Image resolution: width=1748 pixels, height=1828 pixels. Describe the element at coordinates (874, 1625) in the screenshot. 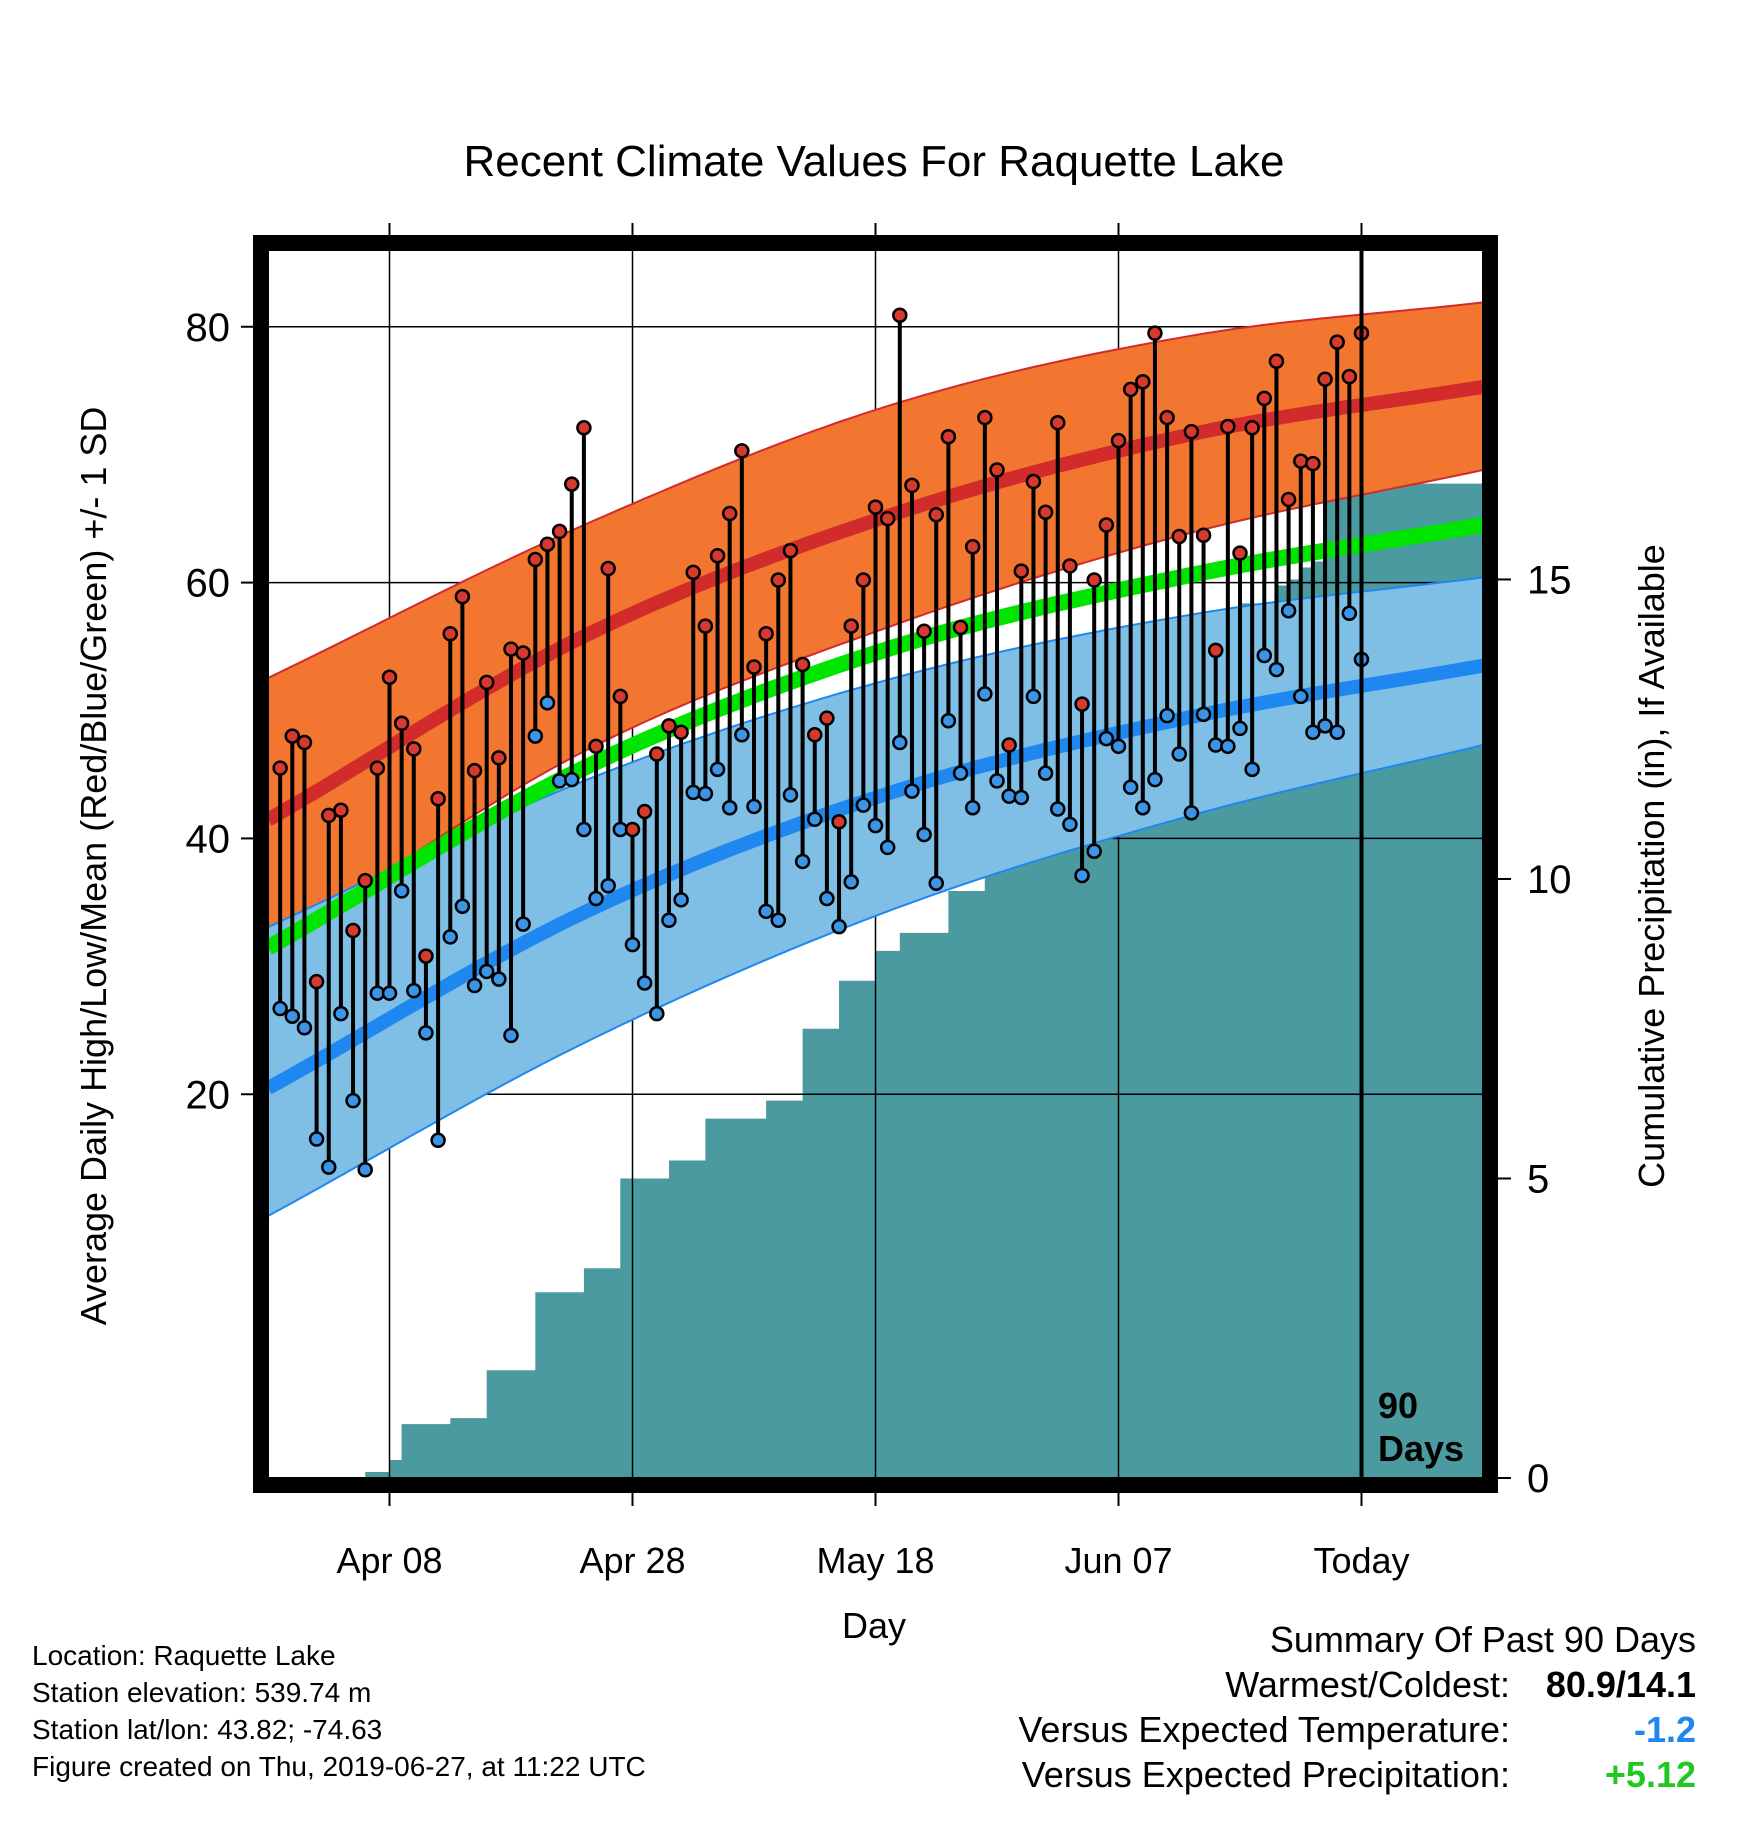

I see `x-axis-title: Day` at that location.